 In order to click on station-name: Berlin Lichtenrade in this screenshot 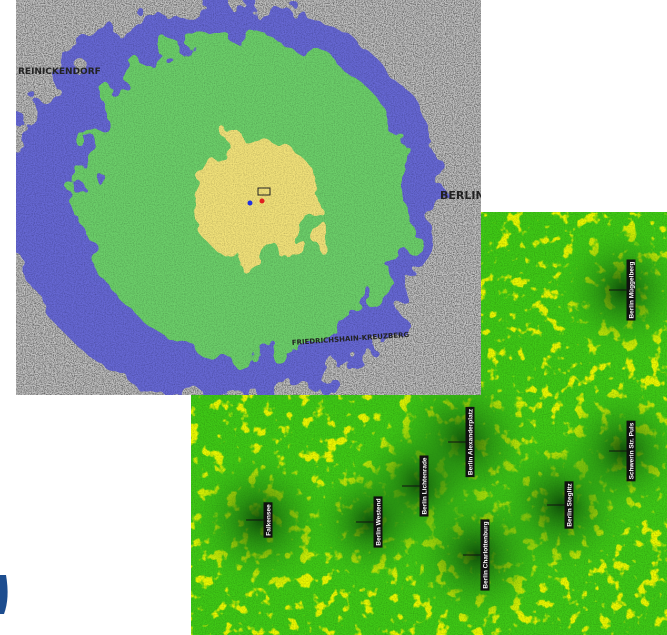, I will do `click(424, 485)`.